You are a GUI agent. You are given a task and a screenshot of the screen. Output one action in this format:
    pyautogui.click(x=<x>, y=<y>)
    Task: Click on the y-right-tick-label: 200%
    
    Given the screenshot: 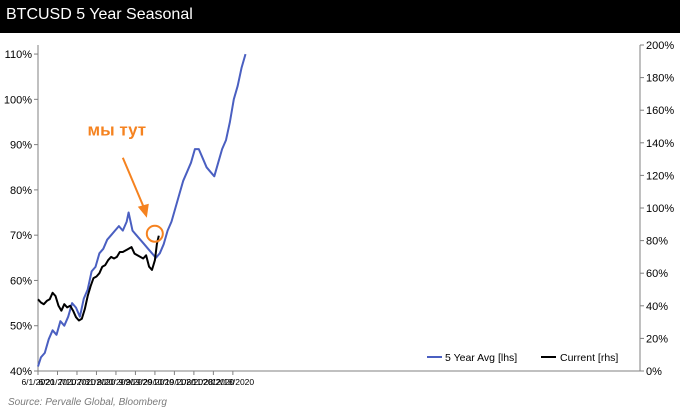 What is the action you would take?
    pyautogui.click(x=660, y=46)
    